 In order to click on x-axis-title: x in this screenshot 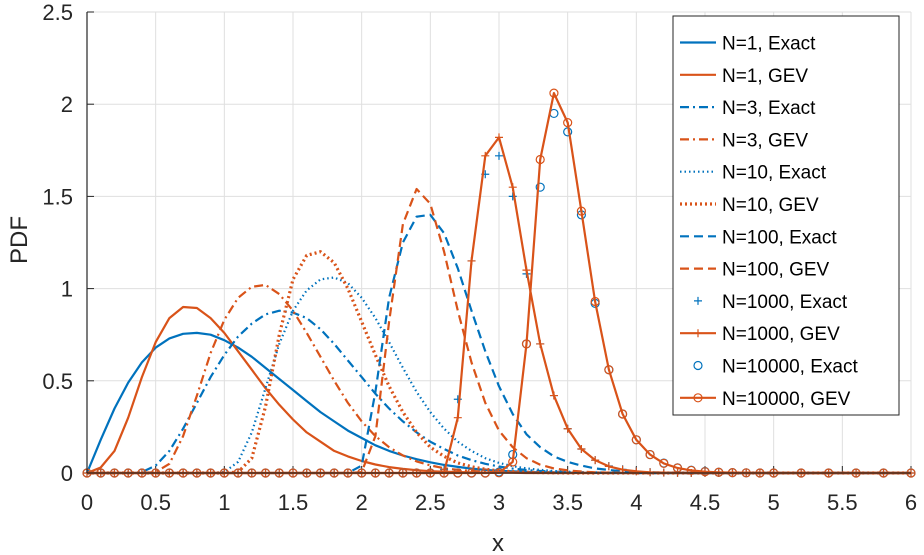, I will do `click(498, 542)`.